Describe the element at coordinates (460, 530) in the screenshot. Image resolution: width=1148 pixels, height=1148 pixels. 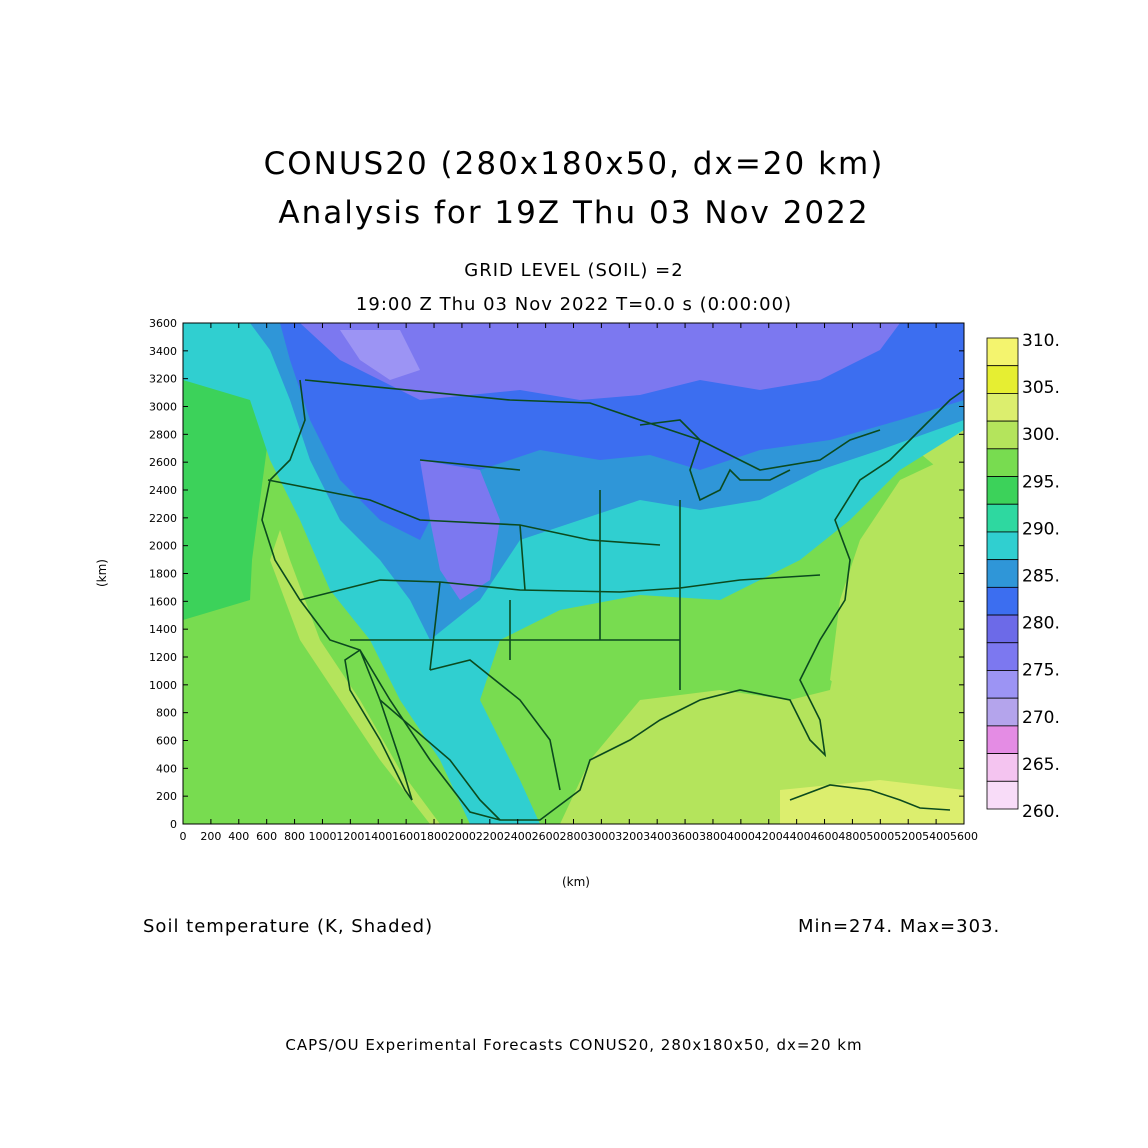
I see `field-rockies-cold` at that location.